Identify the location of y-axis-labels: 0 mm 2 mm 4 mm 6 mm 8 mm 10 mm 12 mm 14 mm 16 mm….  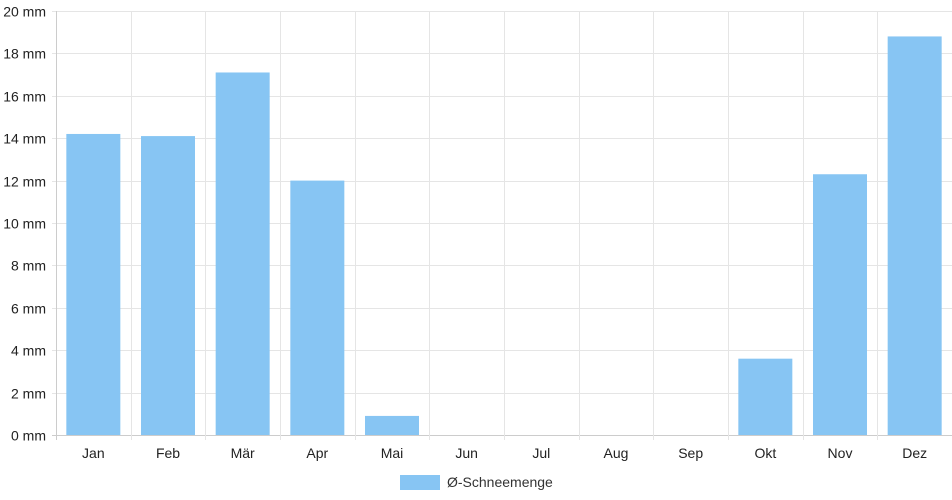
(24, 224).